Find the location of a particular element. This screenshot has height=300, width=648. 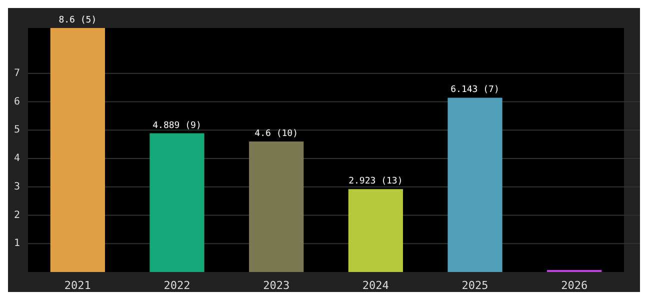

data-label: 4.889 (9) is located at coordinates (177, 125).